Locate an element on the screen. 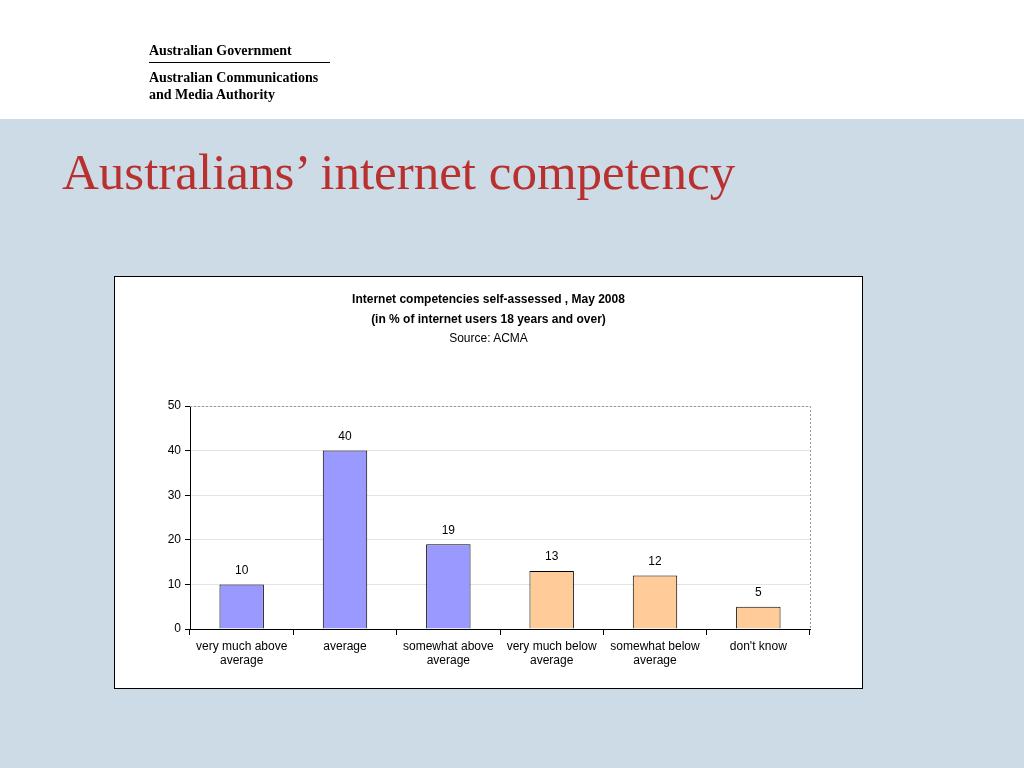  x-tick-label: very much below average is located at coordinates (552, 652).